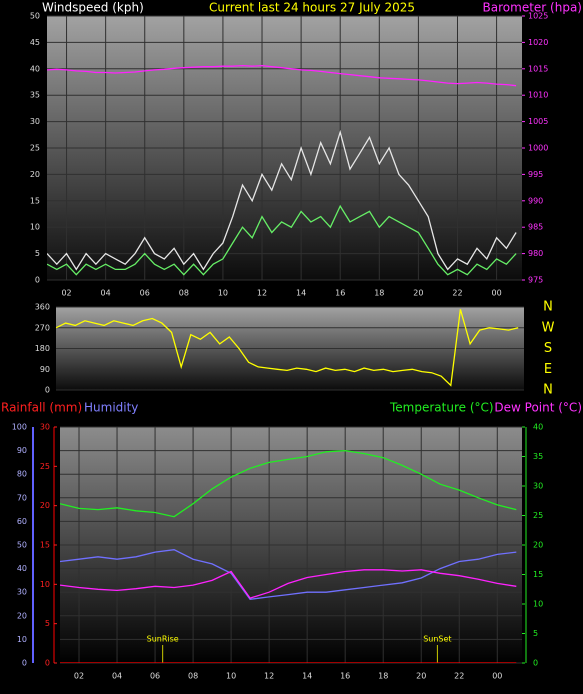 The height and width of the screenshot is (694, 583). I want to click on y2-tick-label: 10, so click(538, 604).